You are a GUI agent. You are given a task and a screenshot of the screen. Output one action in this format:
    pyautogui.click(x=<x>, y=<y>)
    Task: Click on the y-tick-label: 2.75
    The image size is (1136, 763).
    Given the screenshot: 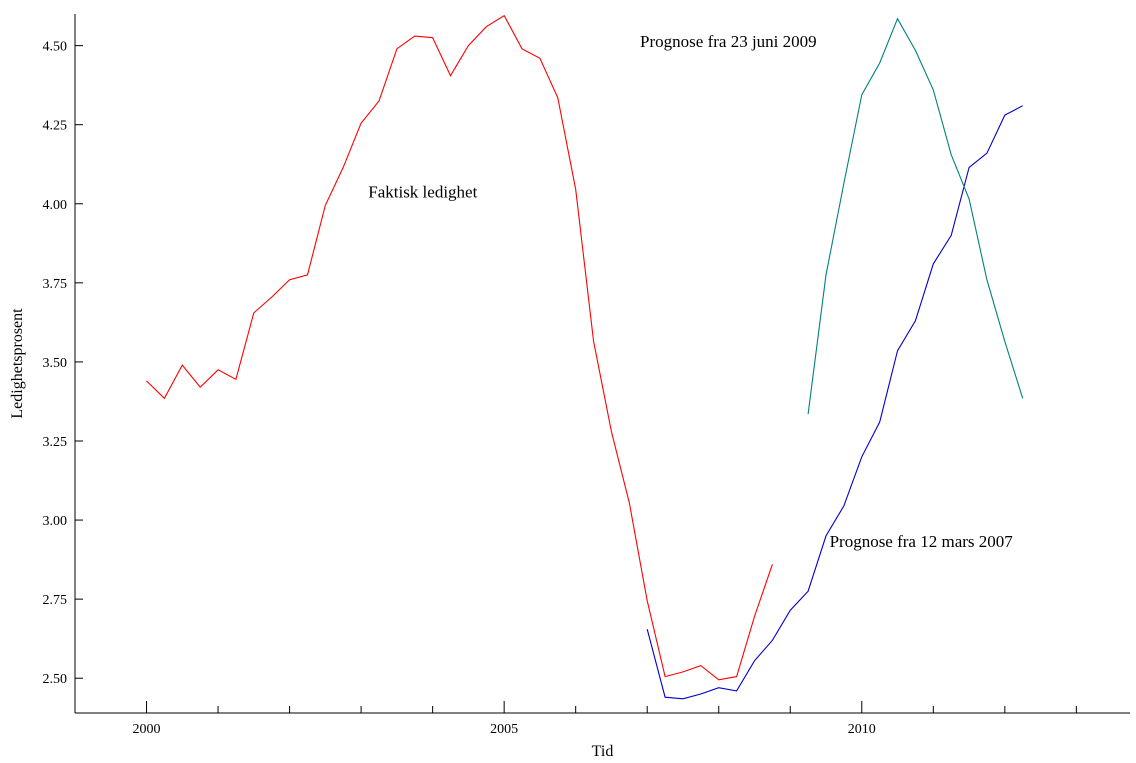 What is the action you would take?
    pyautogui.click(x=55, y=600)
    